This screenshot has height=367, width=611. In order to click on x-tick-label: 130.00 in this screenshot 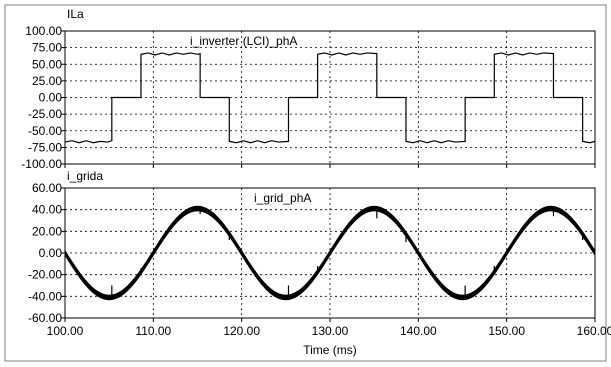, I will do `click(330, 331)`.